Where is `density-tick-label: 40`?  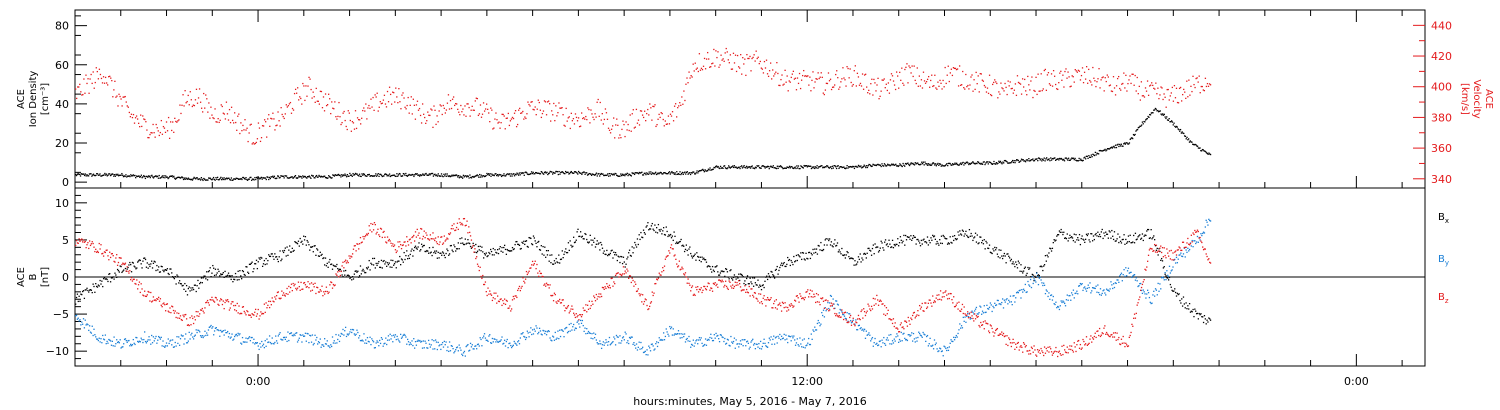
density-tick-label: 40 is located at coordinates (62, 104).